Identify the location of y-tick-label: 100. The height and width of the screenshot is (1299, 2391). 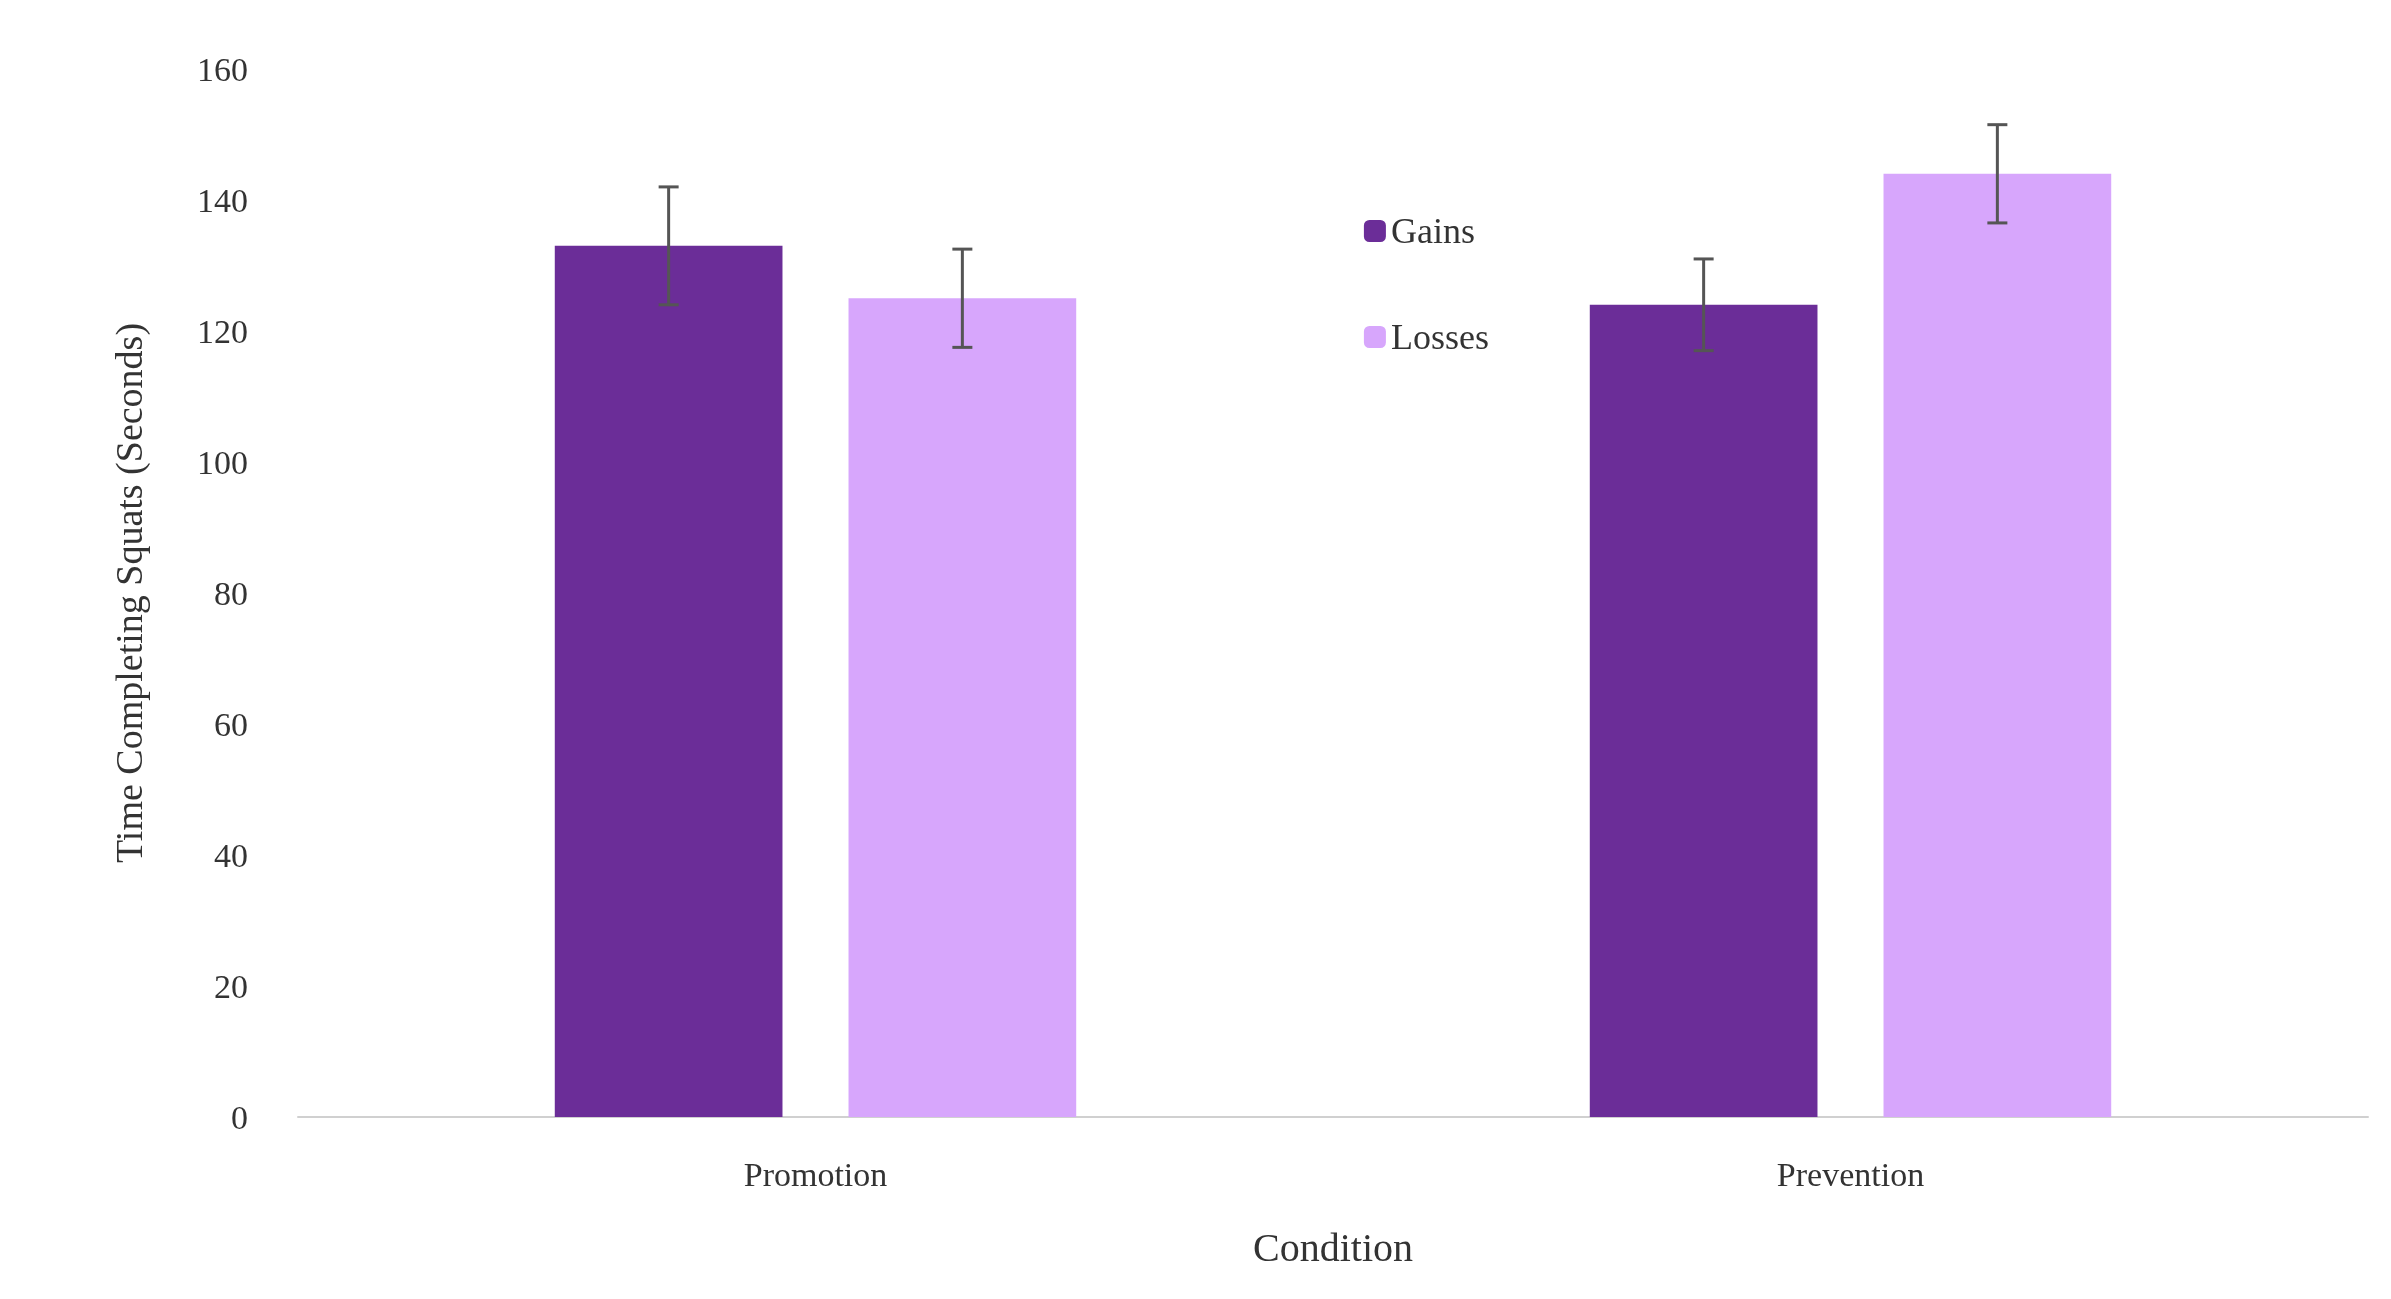
(222, 462).